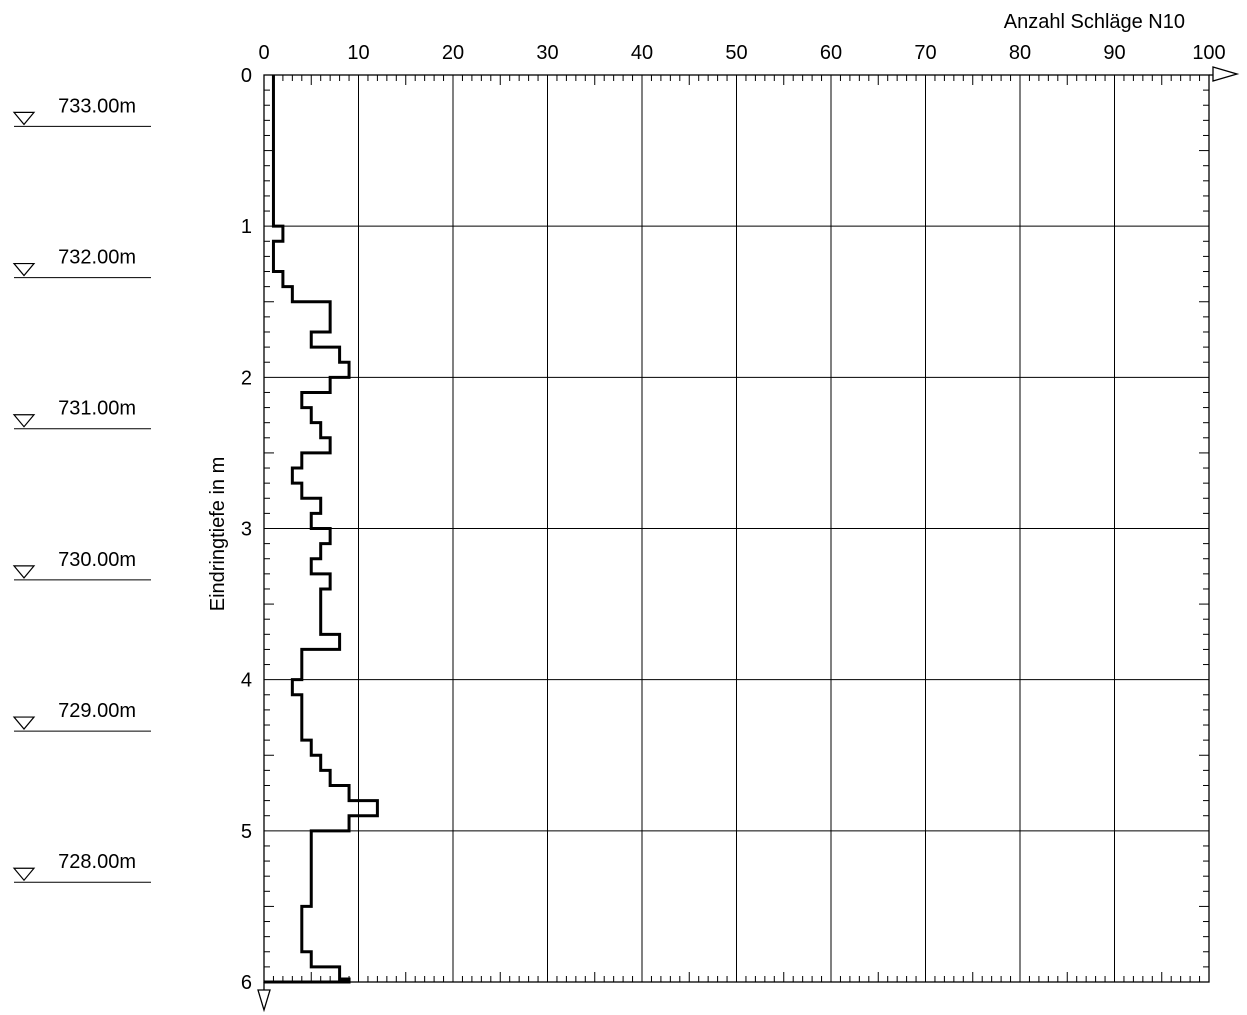 The height and width of the screenshot is (1015, 1247). I want to click on x-tick-label: 80, so click(1020, 53).